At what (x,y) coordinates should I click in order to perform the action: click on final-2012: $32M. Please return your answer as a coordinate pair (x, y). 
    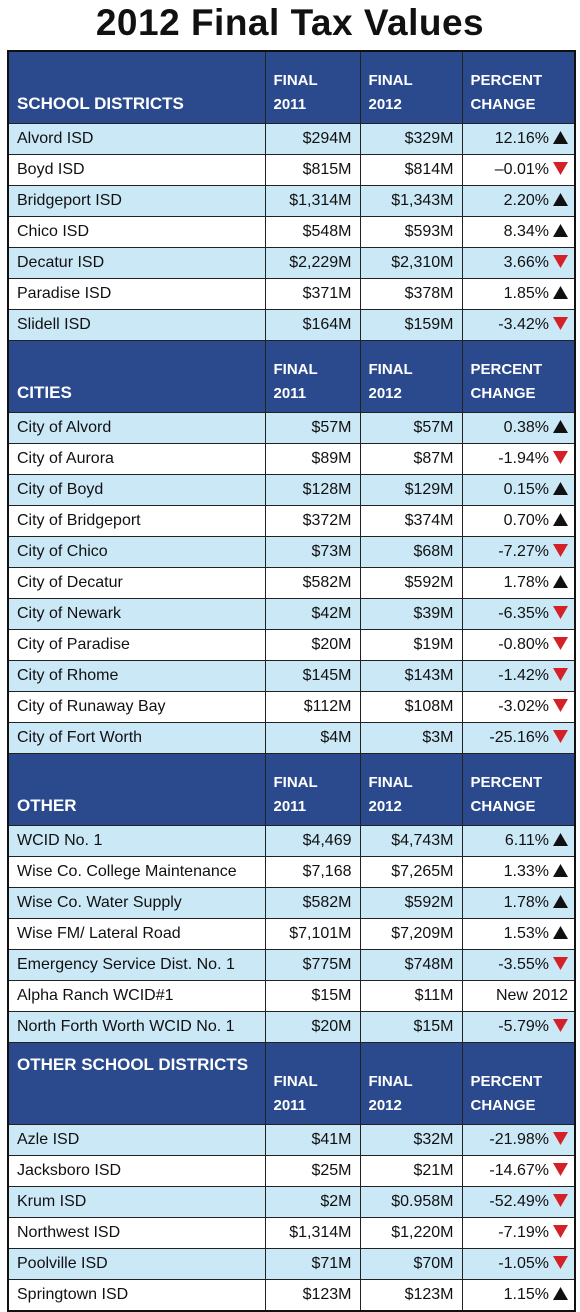
    Looking at the image, I should click on (411, 1140).